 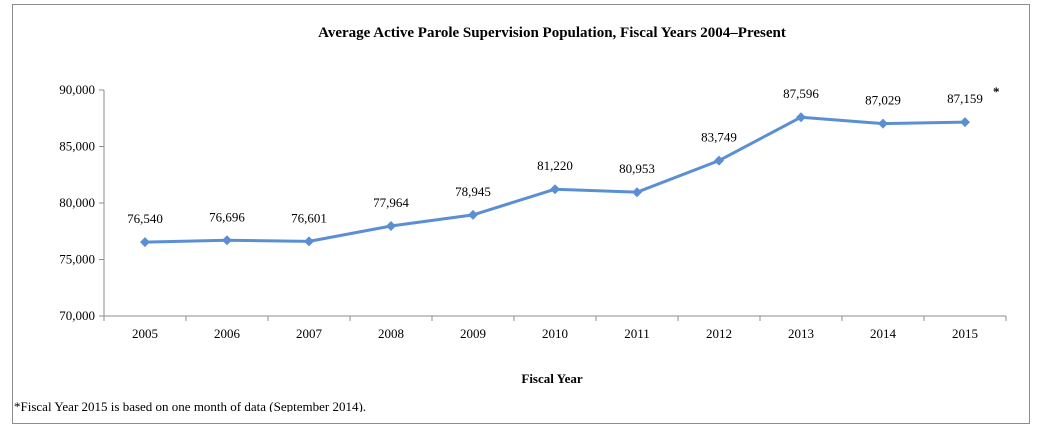 What do you see at coordinates (965, 98) in the screenshot?
I see `data-label: 87,159` at bounding box center [965, 98].